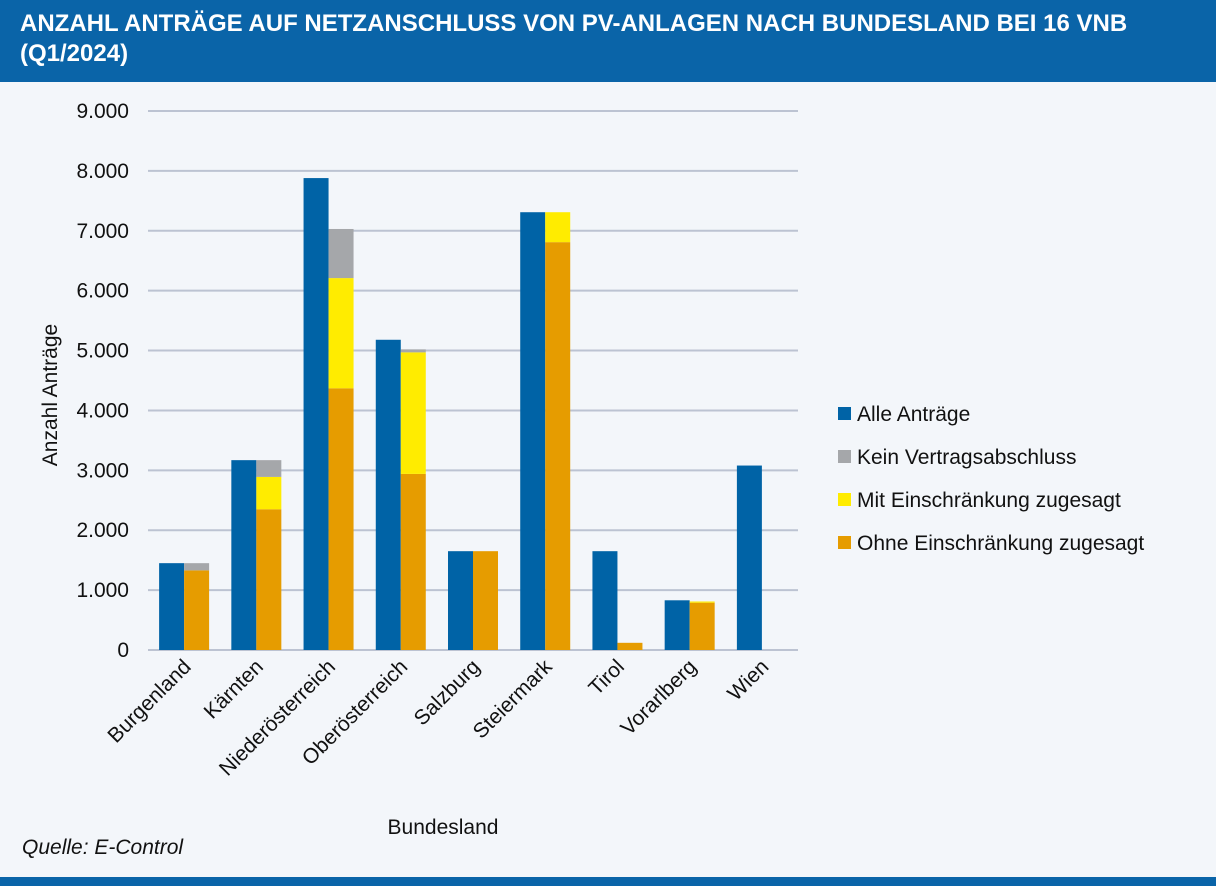  I want to click on x-tick-label: Steiermark, so click(513, 699).